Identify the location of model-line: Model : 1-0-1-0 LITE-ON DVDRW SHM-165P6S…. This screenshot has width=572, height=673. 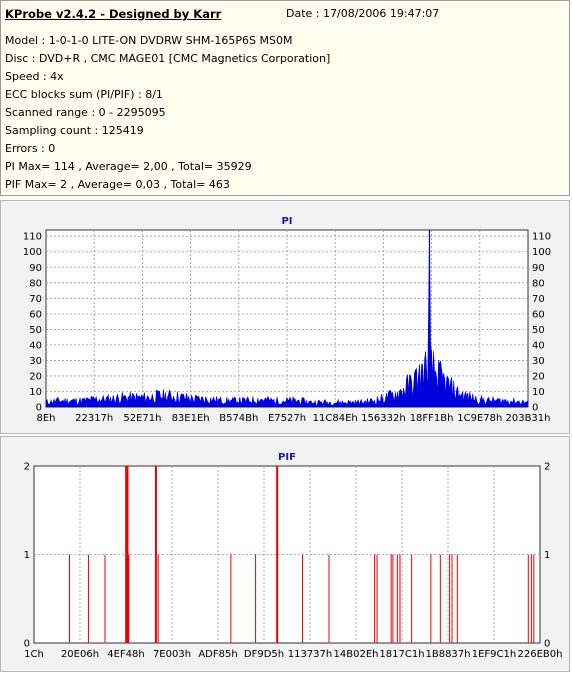
(149, 40).